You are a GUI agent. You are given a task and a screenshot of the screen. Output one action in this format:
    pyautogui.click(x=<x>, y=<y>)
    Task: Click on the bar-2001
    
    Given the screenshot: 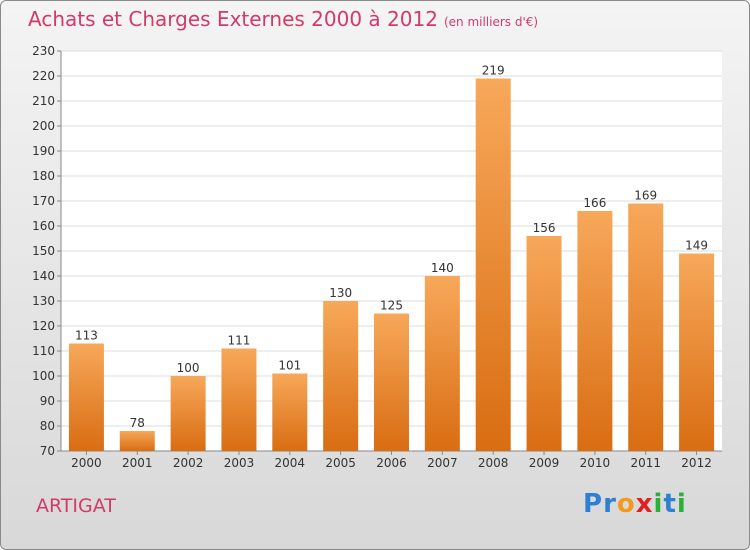 What is the action you would take?
    pyautogui.click(x=137, y=441)
    